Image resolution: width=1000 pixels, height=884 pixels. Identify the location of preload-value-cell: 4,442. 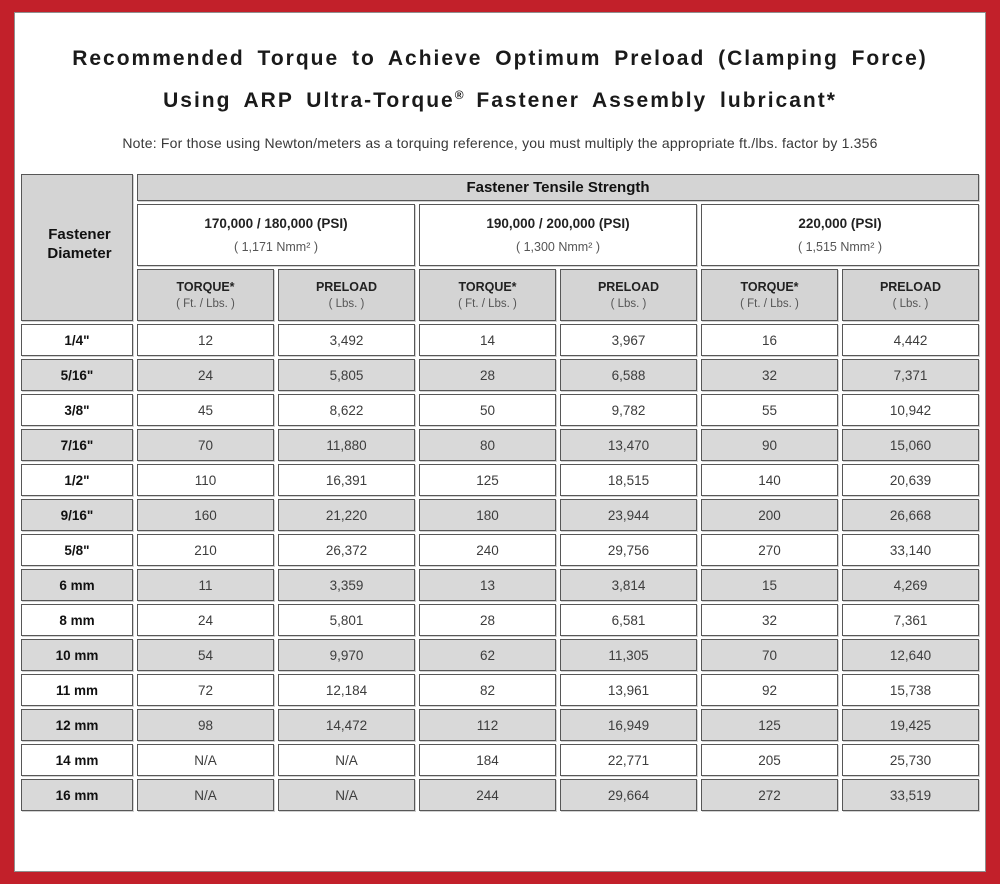
(910, 340).